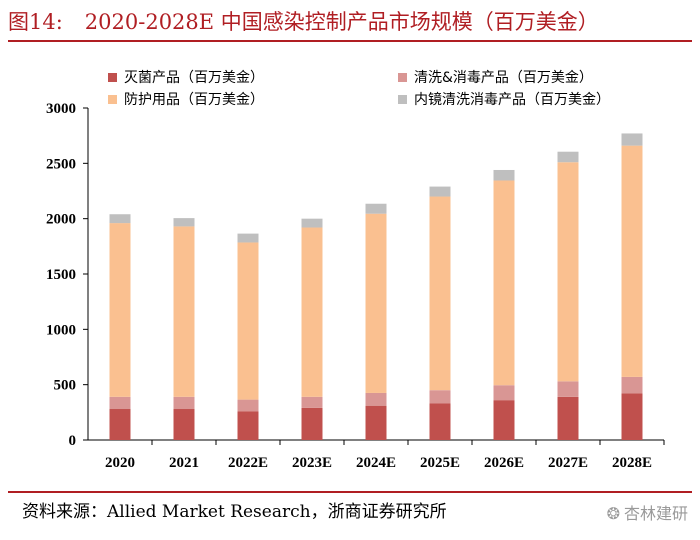 This screenshot has width=700, height=540. Describe the element at coordinates (61, 275) in the screenshot. I see `y-tick-label: 1500` at that location.